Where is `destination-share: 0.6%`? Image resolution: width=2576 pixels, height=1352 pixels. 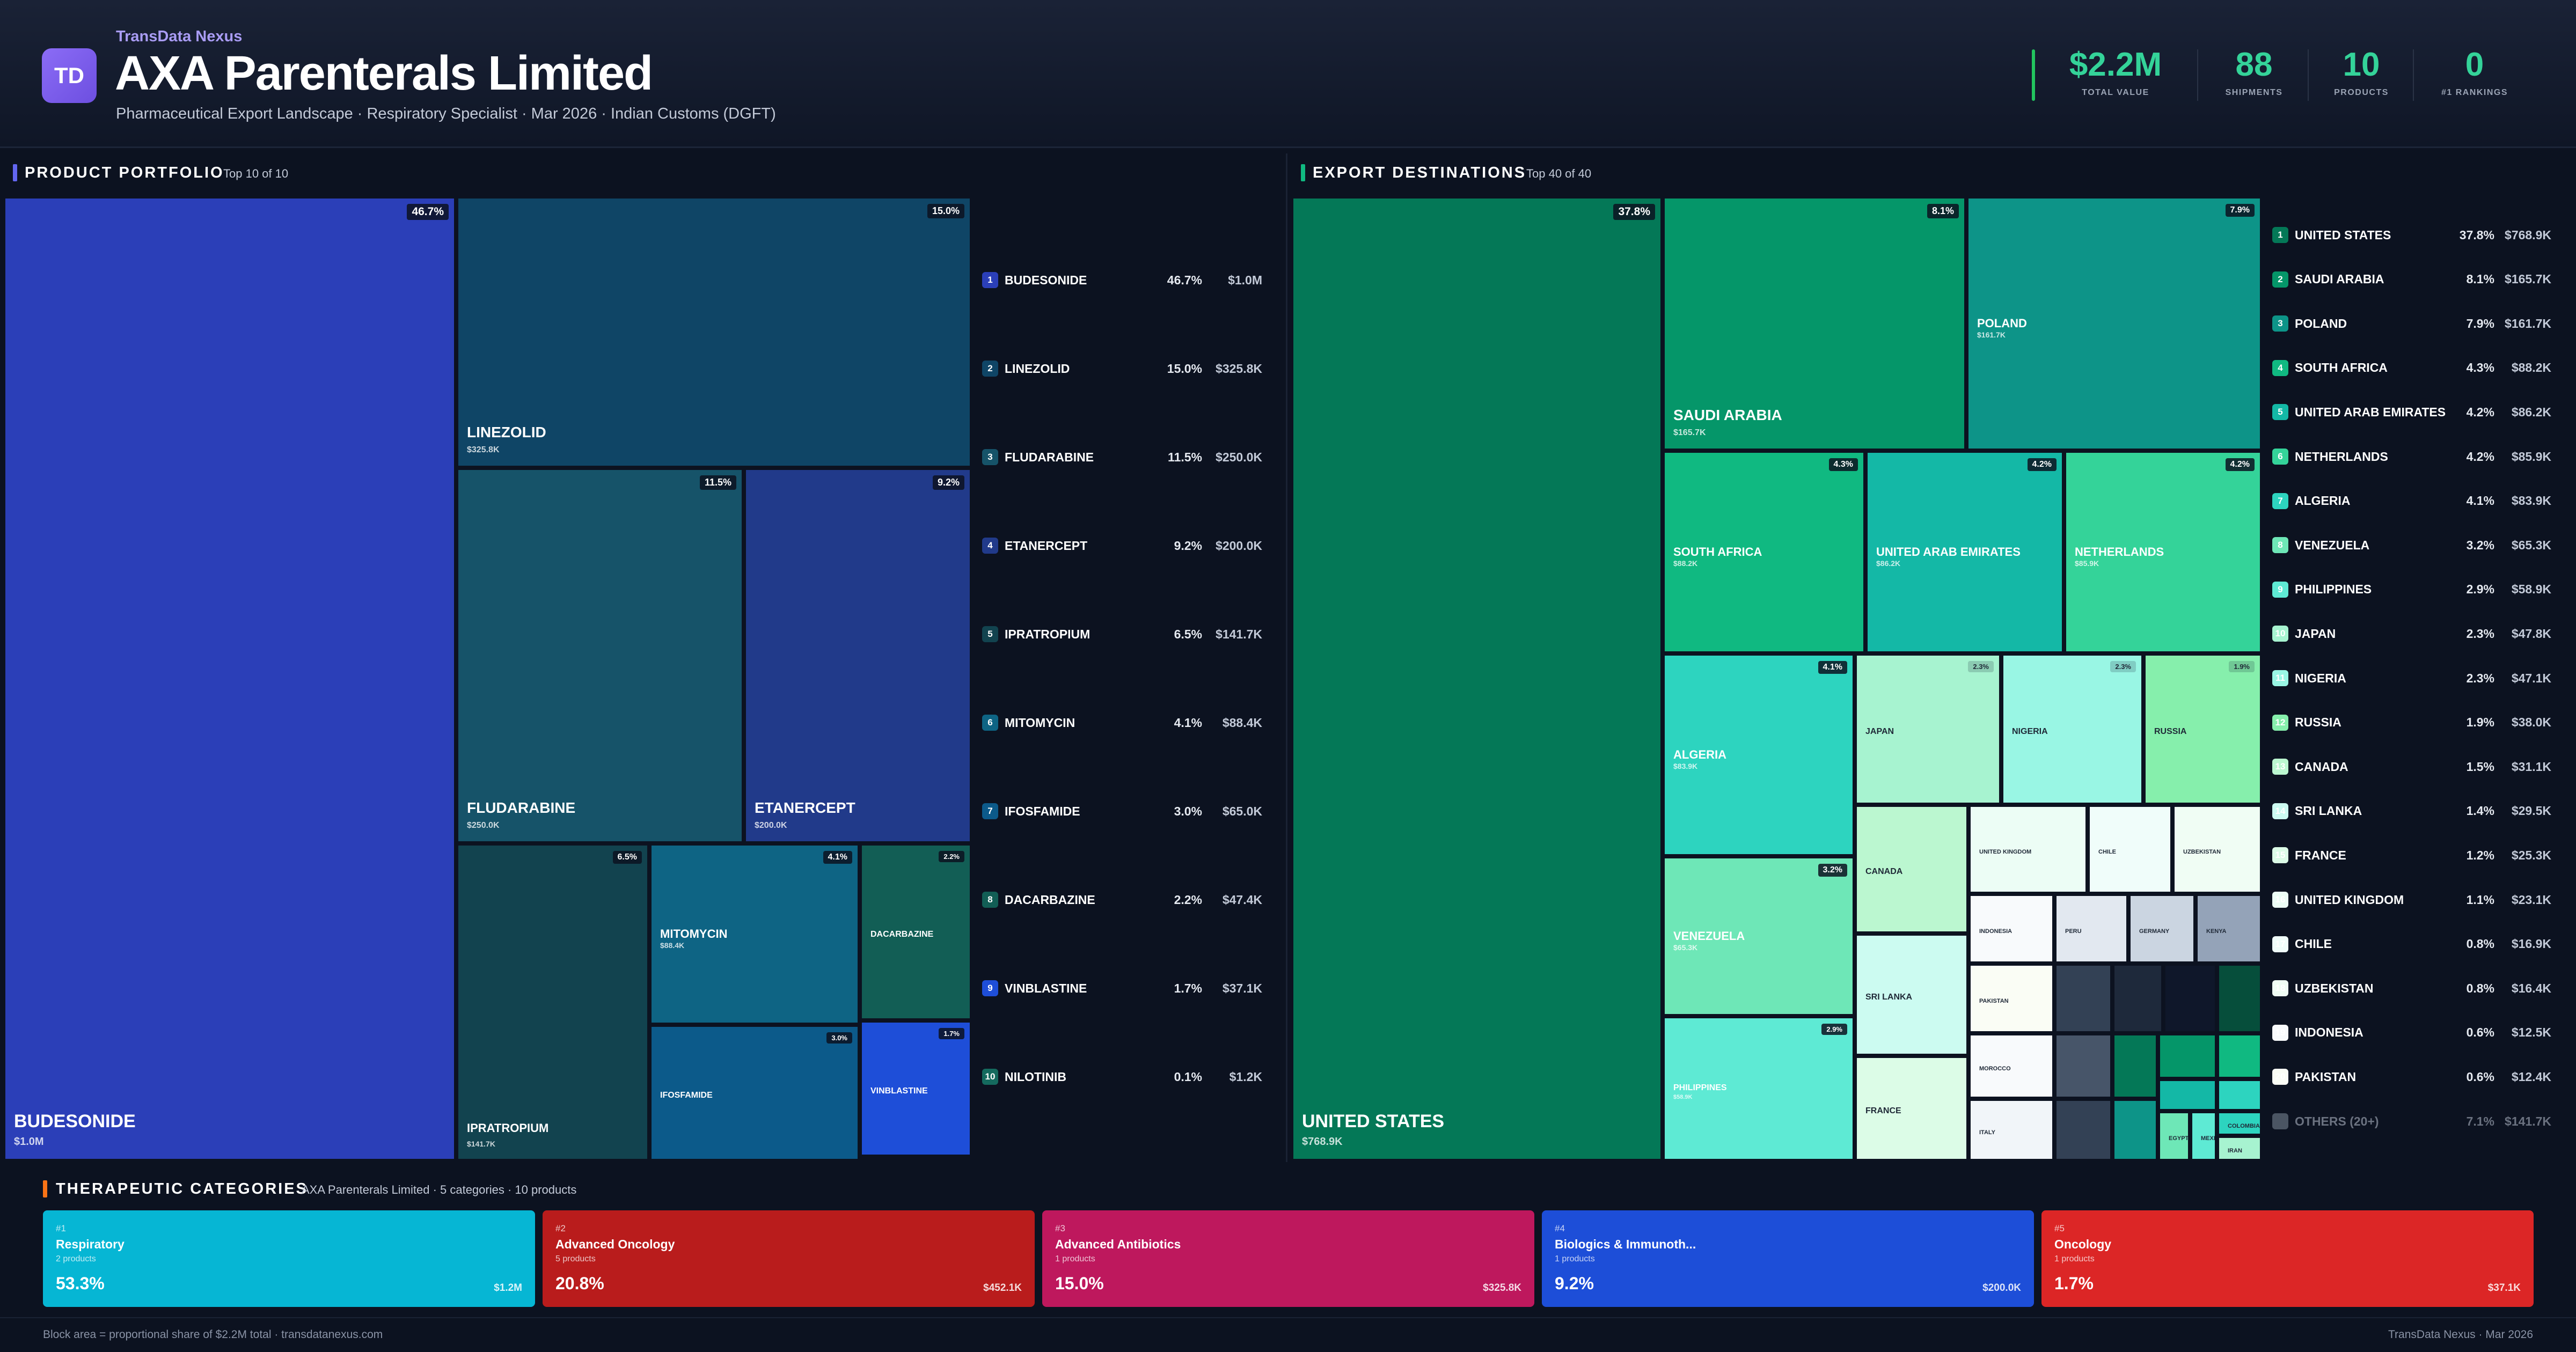 destination-share: 0.6% is located at coordinates (2480, 1076).